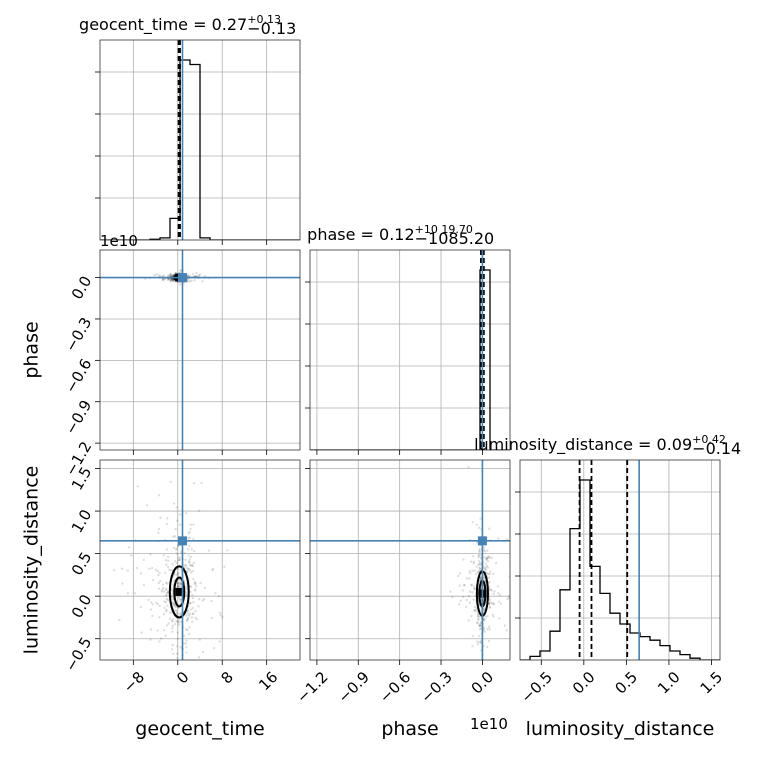  Describe the element at coordinates (268, 681) in the screenshot. I see `x-tick-label: 16` at that location.